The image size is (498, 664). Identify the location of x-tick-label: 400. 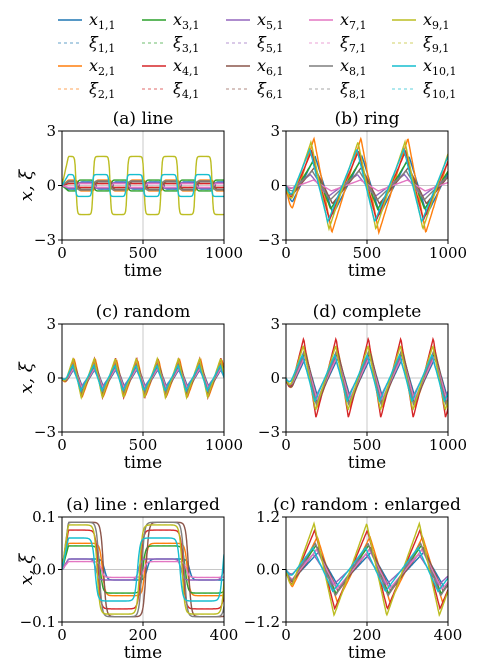
(448, 635).